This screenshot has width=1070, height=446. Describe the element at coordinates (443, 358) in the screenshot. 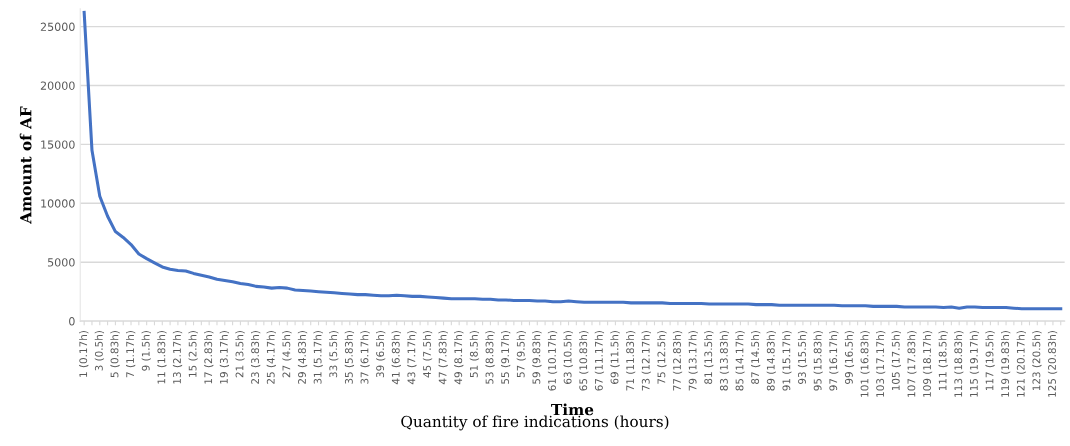

I see `x-tick-label: 47 (7.83h)` at that location.